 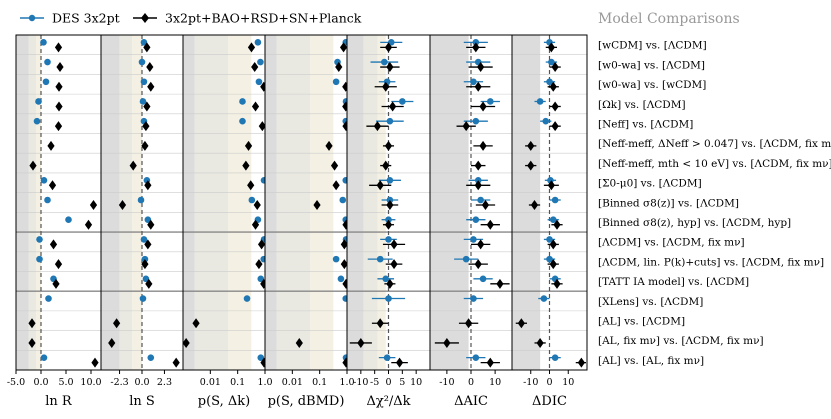 What do you see at coordinates (568, 382) in the screenshot?
I see `panel-ddic-tick-label: 10` at bounding box center [568, 382].